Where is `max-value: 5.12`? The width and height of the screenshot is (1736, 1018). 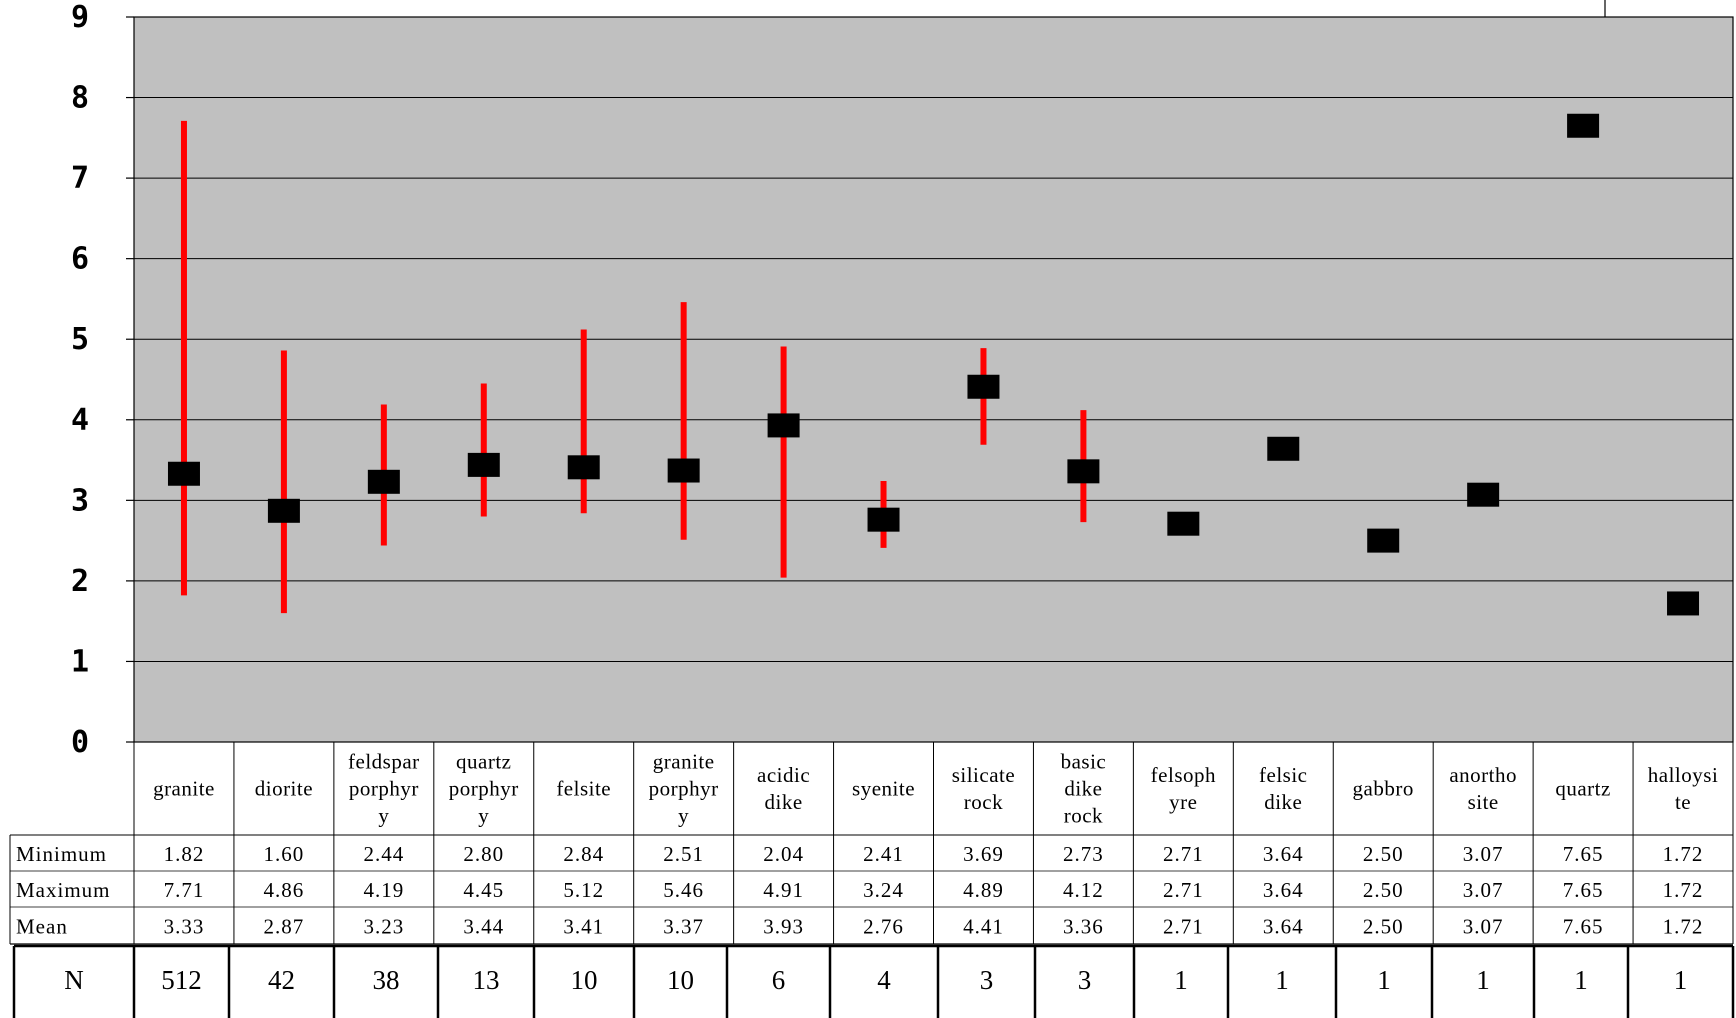 max-value: 5.12 is located at coordinates (583, 890).